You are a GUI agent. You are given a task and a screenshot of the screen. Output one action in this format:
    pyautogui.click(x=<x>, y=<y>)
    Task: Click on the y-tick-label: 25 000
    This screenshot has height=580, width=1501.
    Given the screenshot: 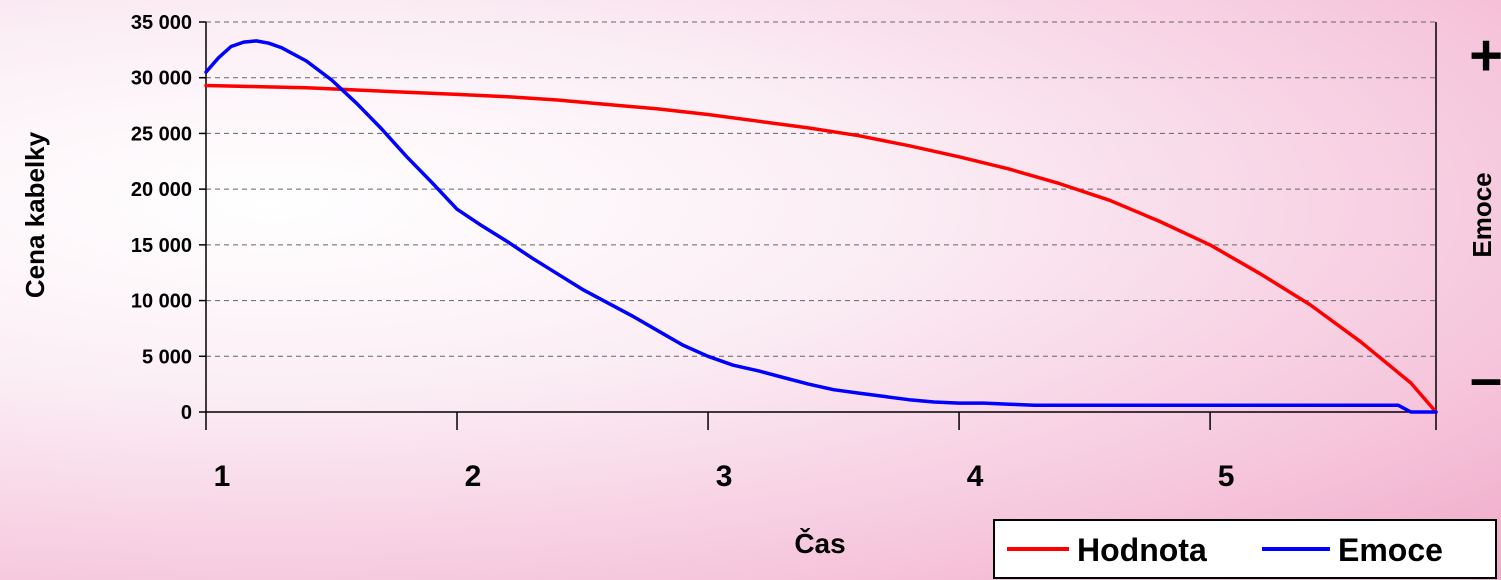 What is the action you would take?
    pyautogui.click(x=161, y=134)
    